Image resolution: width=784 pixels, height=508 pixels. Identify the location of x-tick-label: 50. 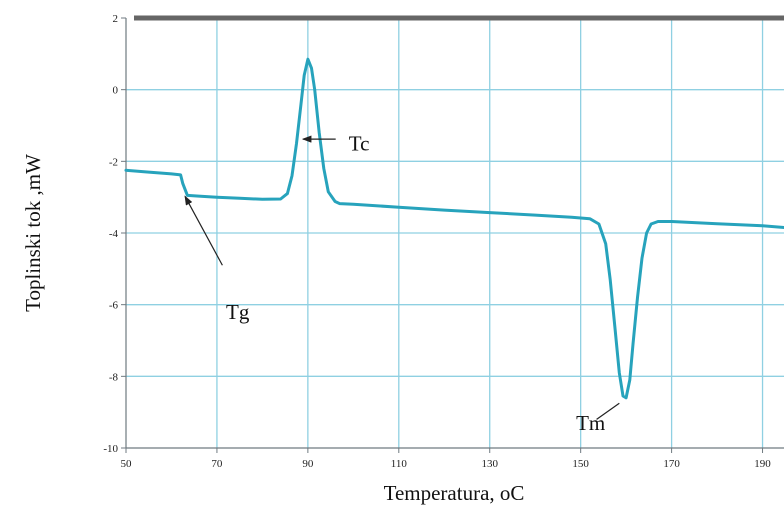
(127, 464).